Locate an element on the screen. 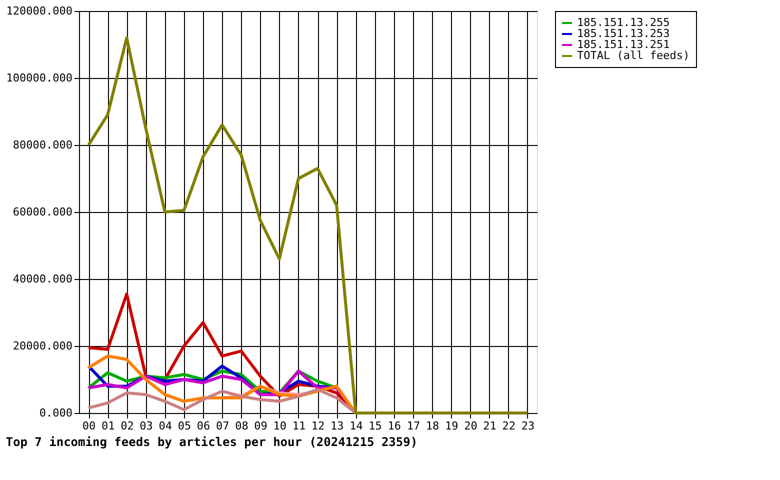  x-tick-label: 07 is located at coordinates (223, 426).